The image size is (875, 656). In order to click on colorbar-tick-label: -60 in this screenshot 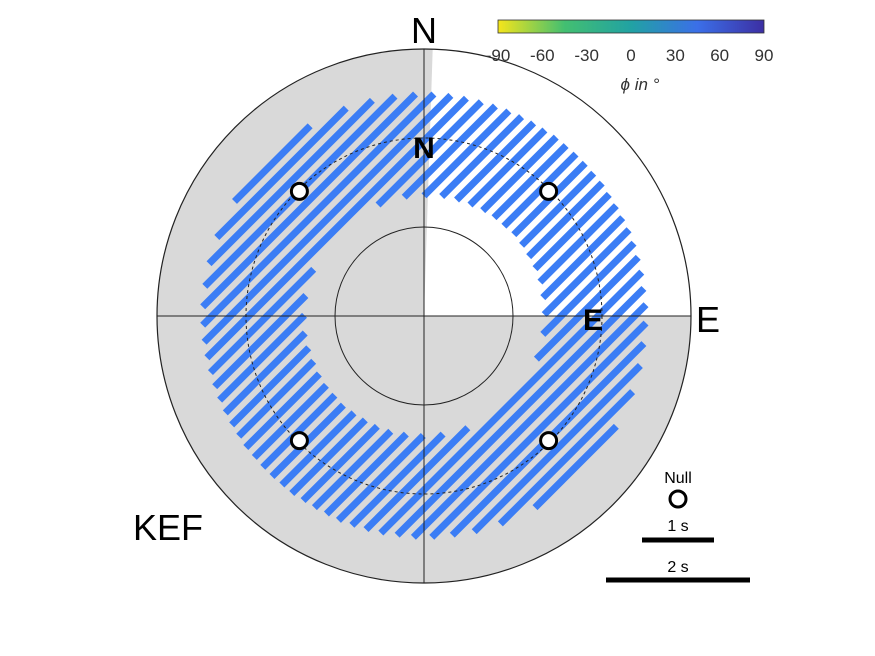, I will do `click(542, 55)`.